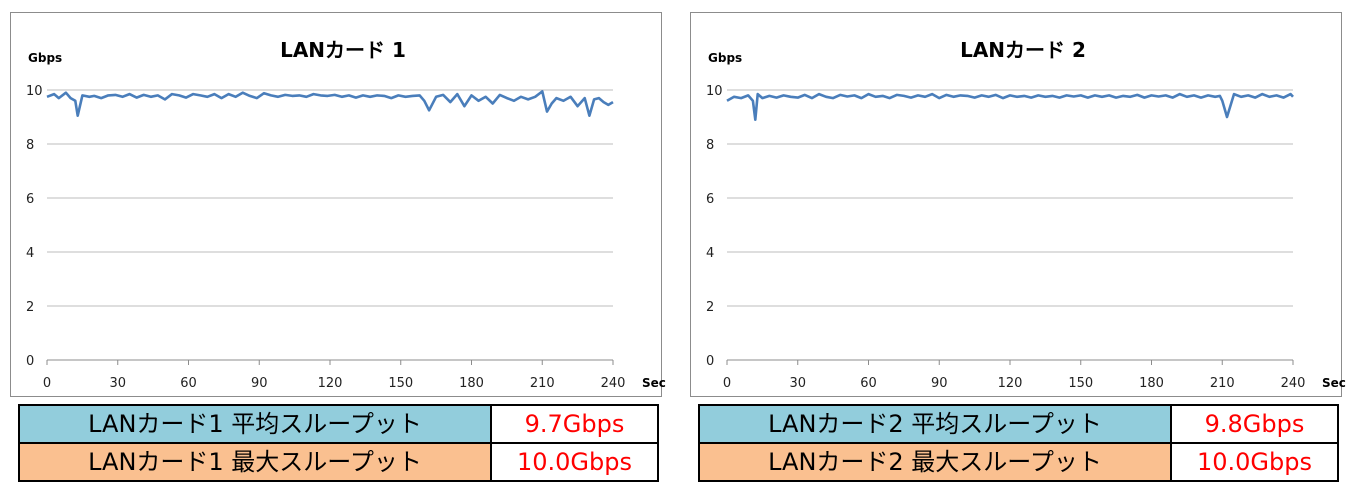  Describe the element at coordinates (1023, 50) in the screenshot. I see `chart-title: LANカード 2` at that location.